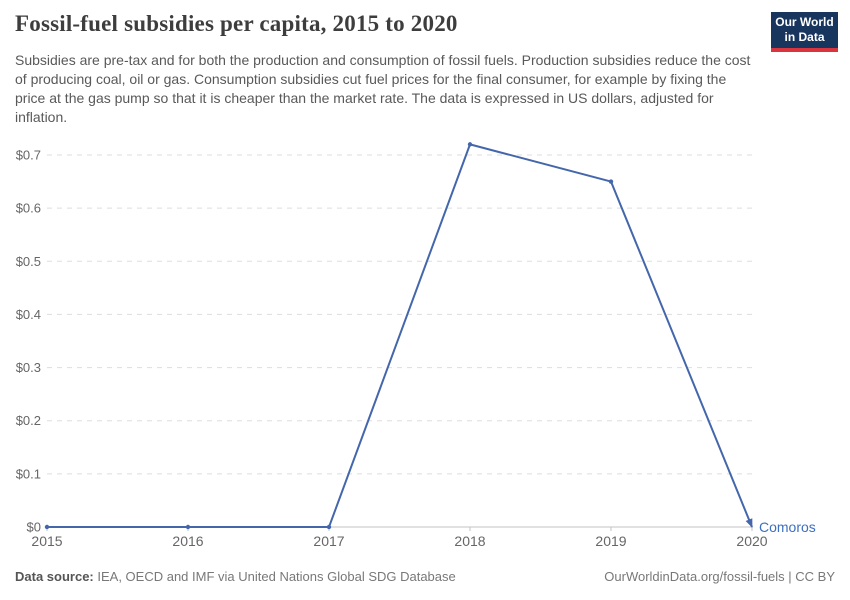  What do you see at coordinates (28, 367) in the screenshot?
I see `y-tick-label: $0.3` at bounding box center [28, 367].